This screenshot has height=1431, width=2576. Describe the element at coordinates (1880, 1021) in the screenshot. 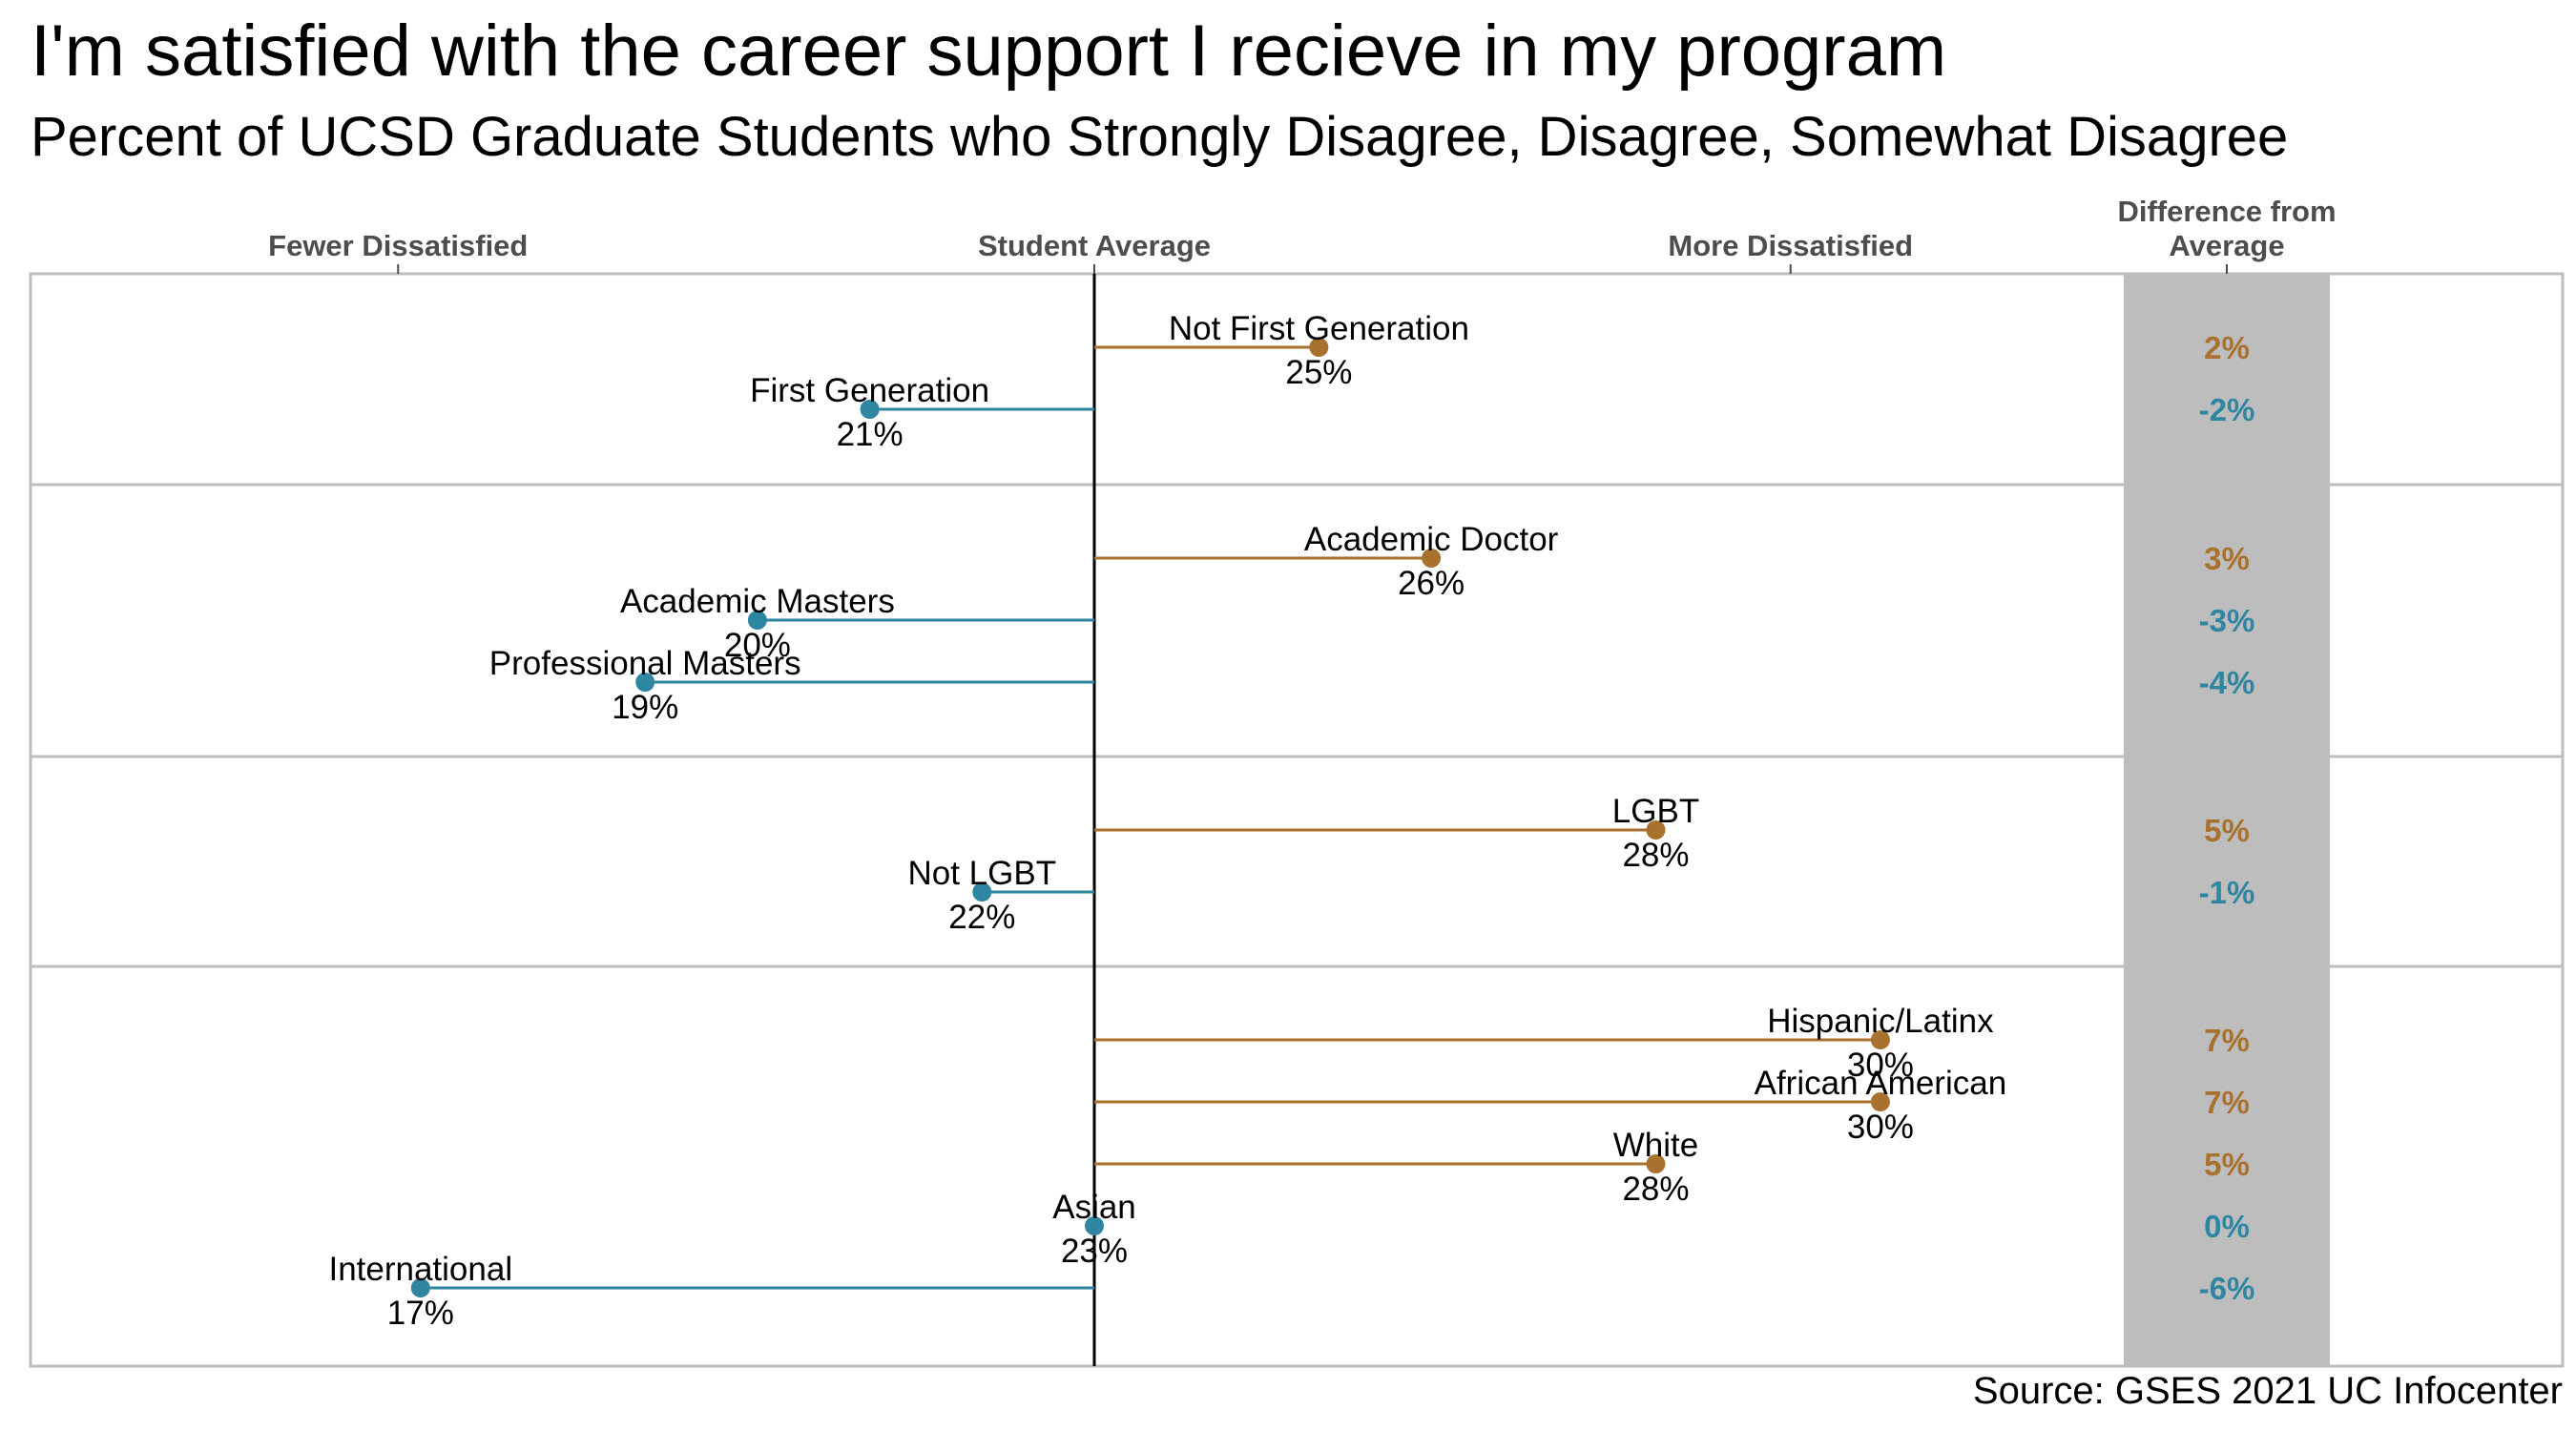

I see `point-label: Hispanic/Latinx` at that location.